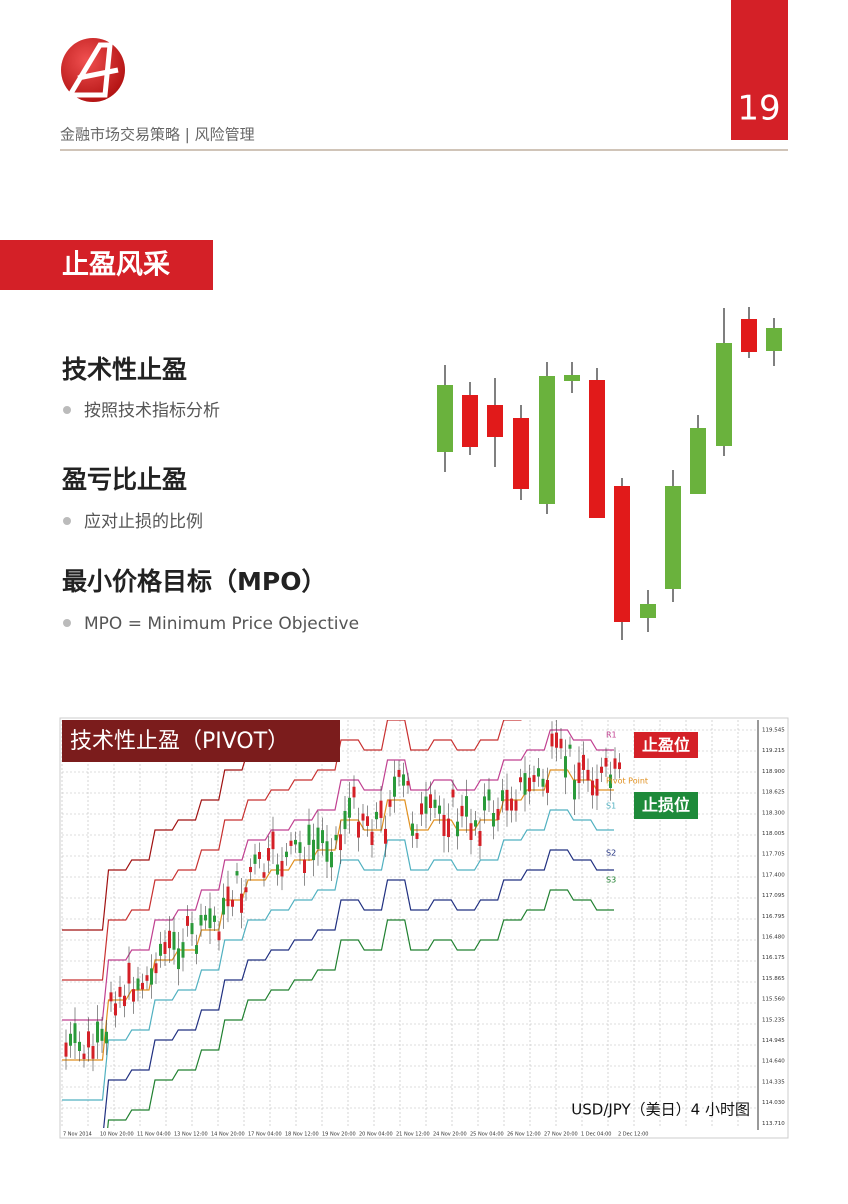 The width and height of the screenshot is (848, 1204). What do you see at coordinates (143, 522) in the screenshot?
I see `item-bullet: 应对止损的比例` at bounding box center [143, 522].